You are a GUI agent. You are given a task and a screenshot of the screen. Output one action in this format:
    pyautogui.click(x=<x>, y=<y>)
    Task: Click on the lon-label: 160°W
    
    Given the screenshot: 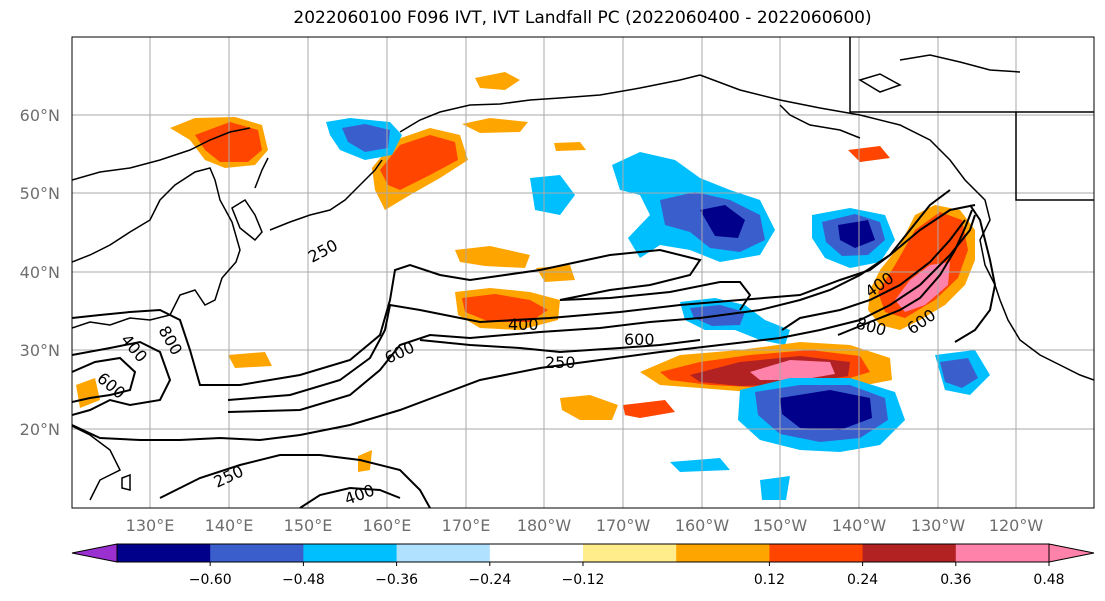 What is the action you would take?
    pyautogui.click(x=702, y=525)
    